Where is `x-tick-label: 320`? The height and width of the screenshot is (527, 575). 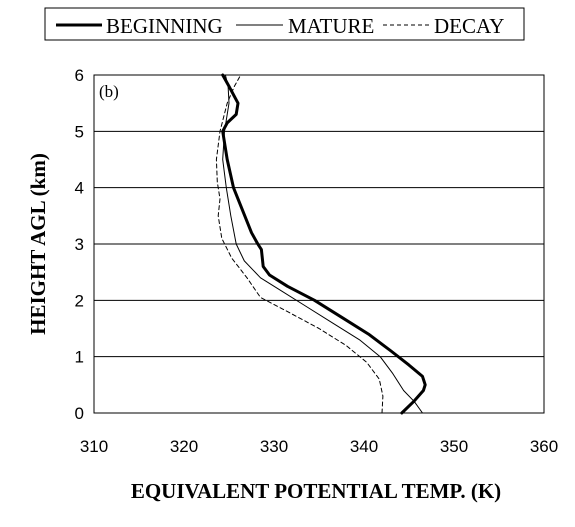 x-tick-label: 320 is located at coordinates (184, 446).